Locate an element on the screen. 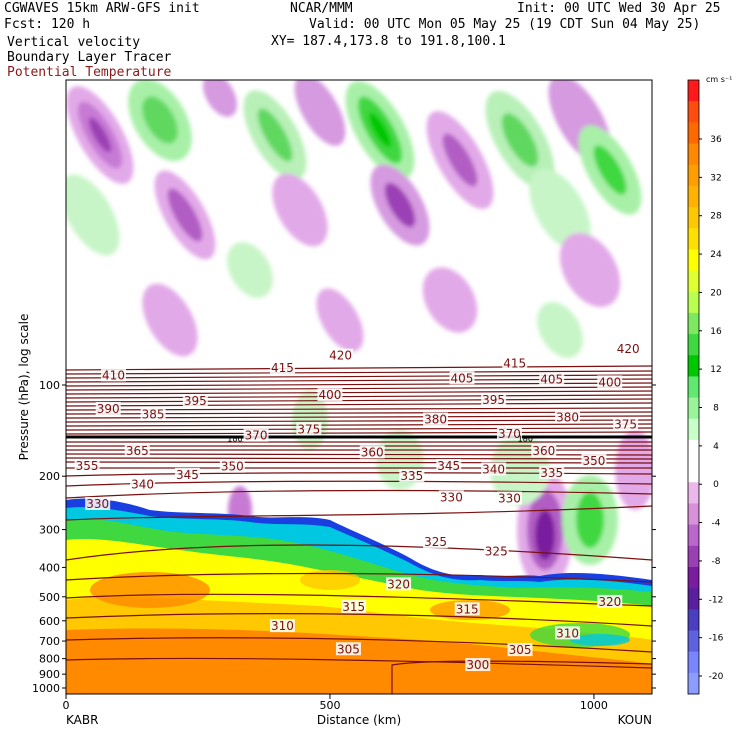 The height and width of the screenshot is (740, 740). theta-contour-label: 310 is located at coordinates (567, 633).